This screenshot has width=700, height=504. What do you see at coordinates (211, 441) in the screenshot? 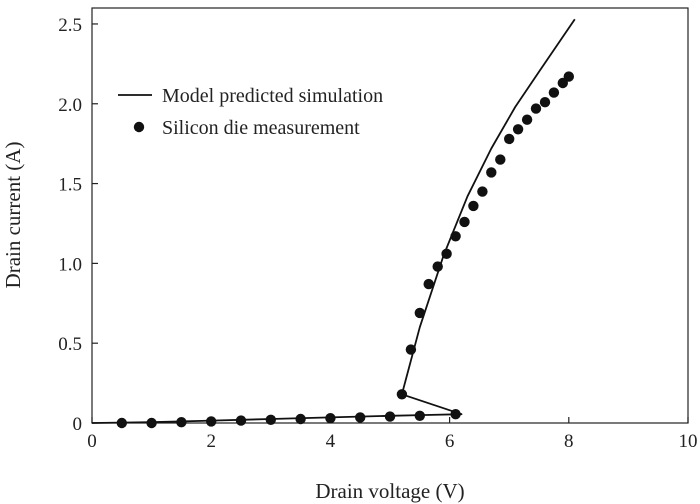
I see `x-tick-label: 2` at bounding box center [211, 441].